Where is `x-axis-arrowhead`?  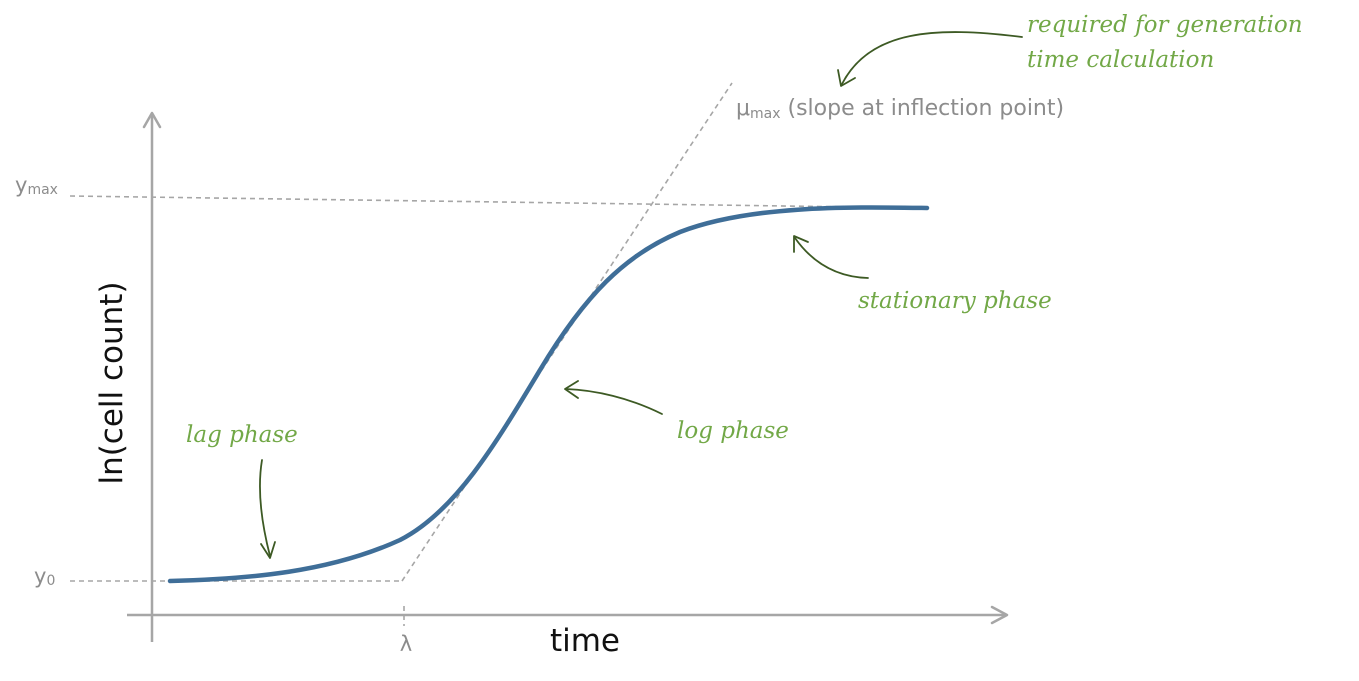 x-axis-arrowhead is located at coordinates (999, 615).